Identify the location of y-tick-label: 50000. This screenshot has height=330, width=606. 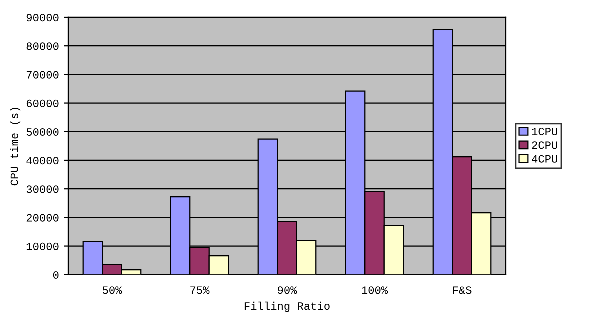
(42, 132).